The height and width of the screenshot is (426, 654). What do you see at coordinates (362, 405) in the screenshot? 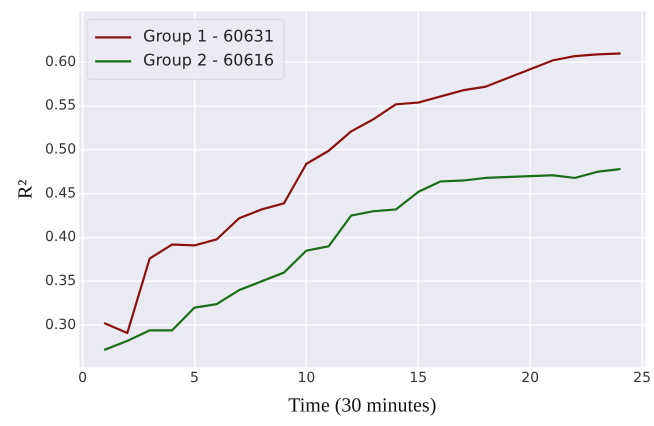
I see `x-axis-title: Time (30 minutes)` at bounding box center [362, 405].